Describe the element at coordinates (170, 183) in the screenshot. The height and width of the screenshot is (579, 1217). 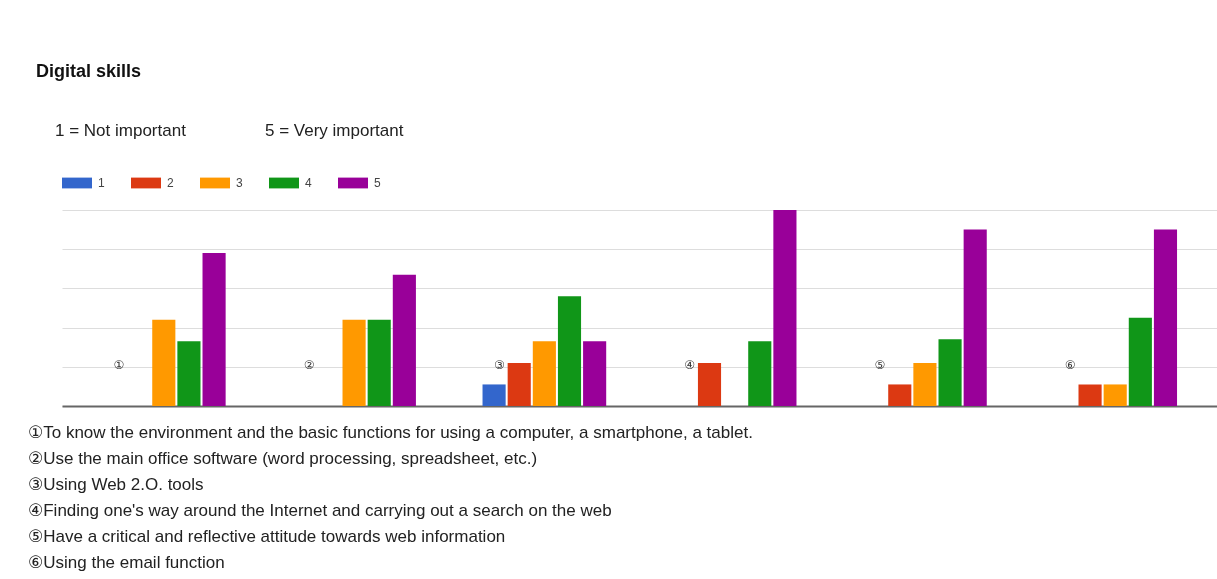
I see `legend-label: 2` at that location.